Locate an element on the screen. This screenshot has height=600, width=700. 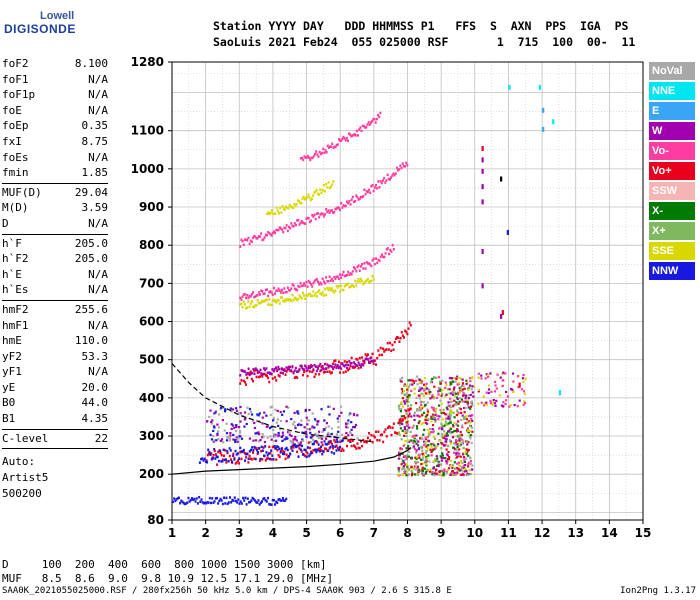
model-curve-solid is located at coordinates (291, 461).